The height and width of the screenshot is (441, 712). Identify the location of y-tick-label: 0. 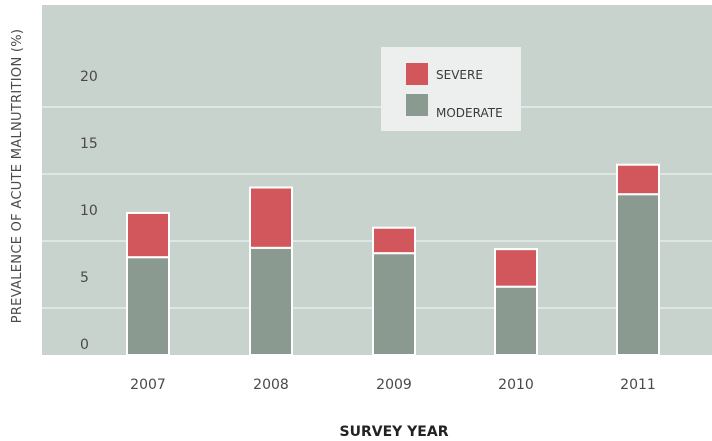
(84, 345).